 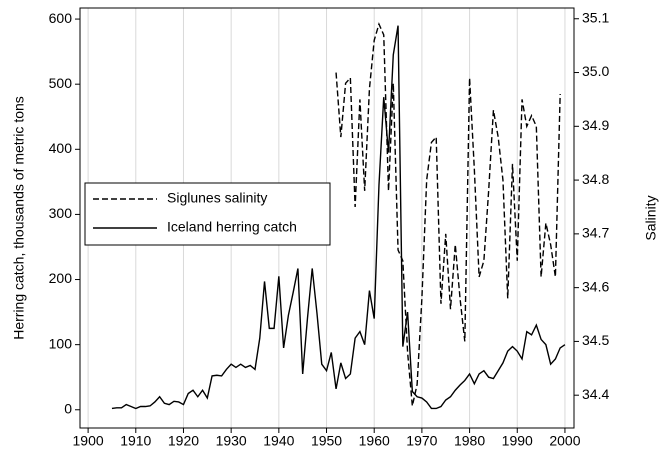 What do you see at coordinates (595, 125) in the screenshot?
I see `y2-tick-label: 34.9` at bounding box center [595, 125].